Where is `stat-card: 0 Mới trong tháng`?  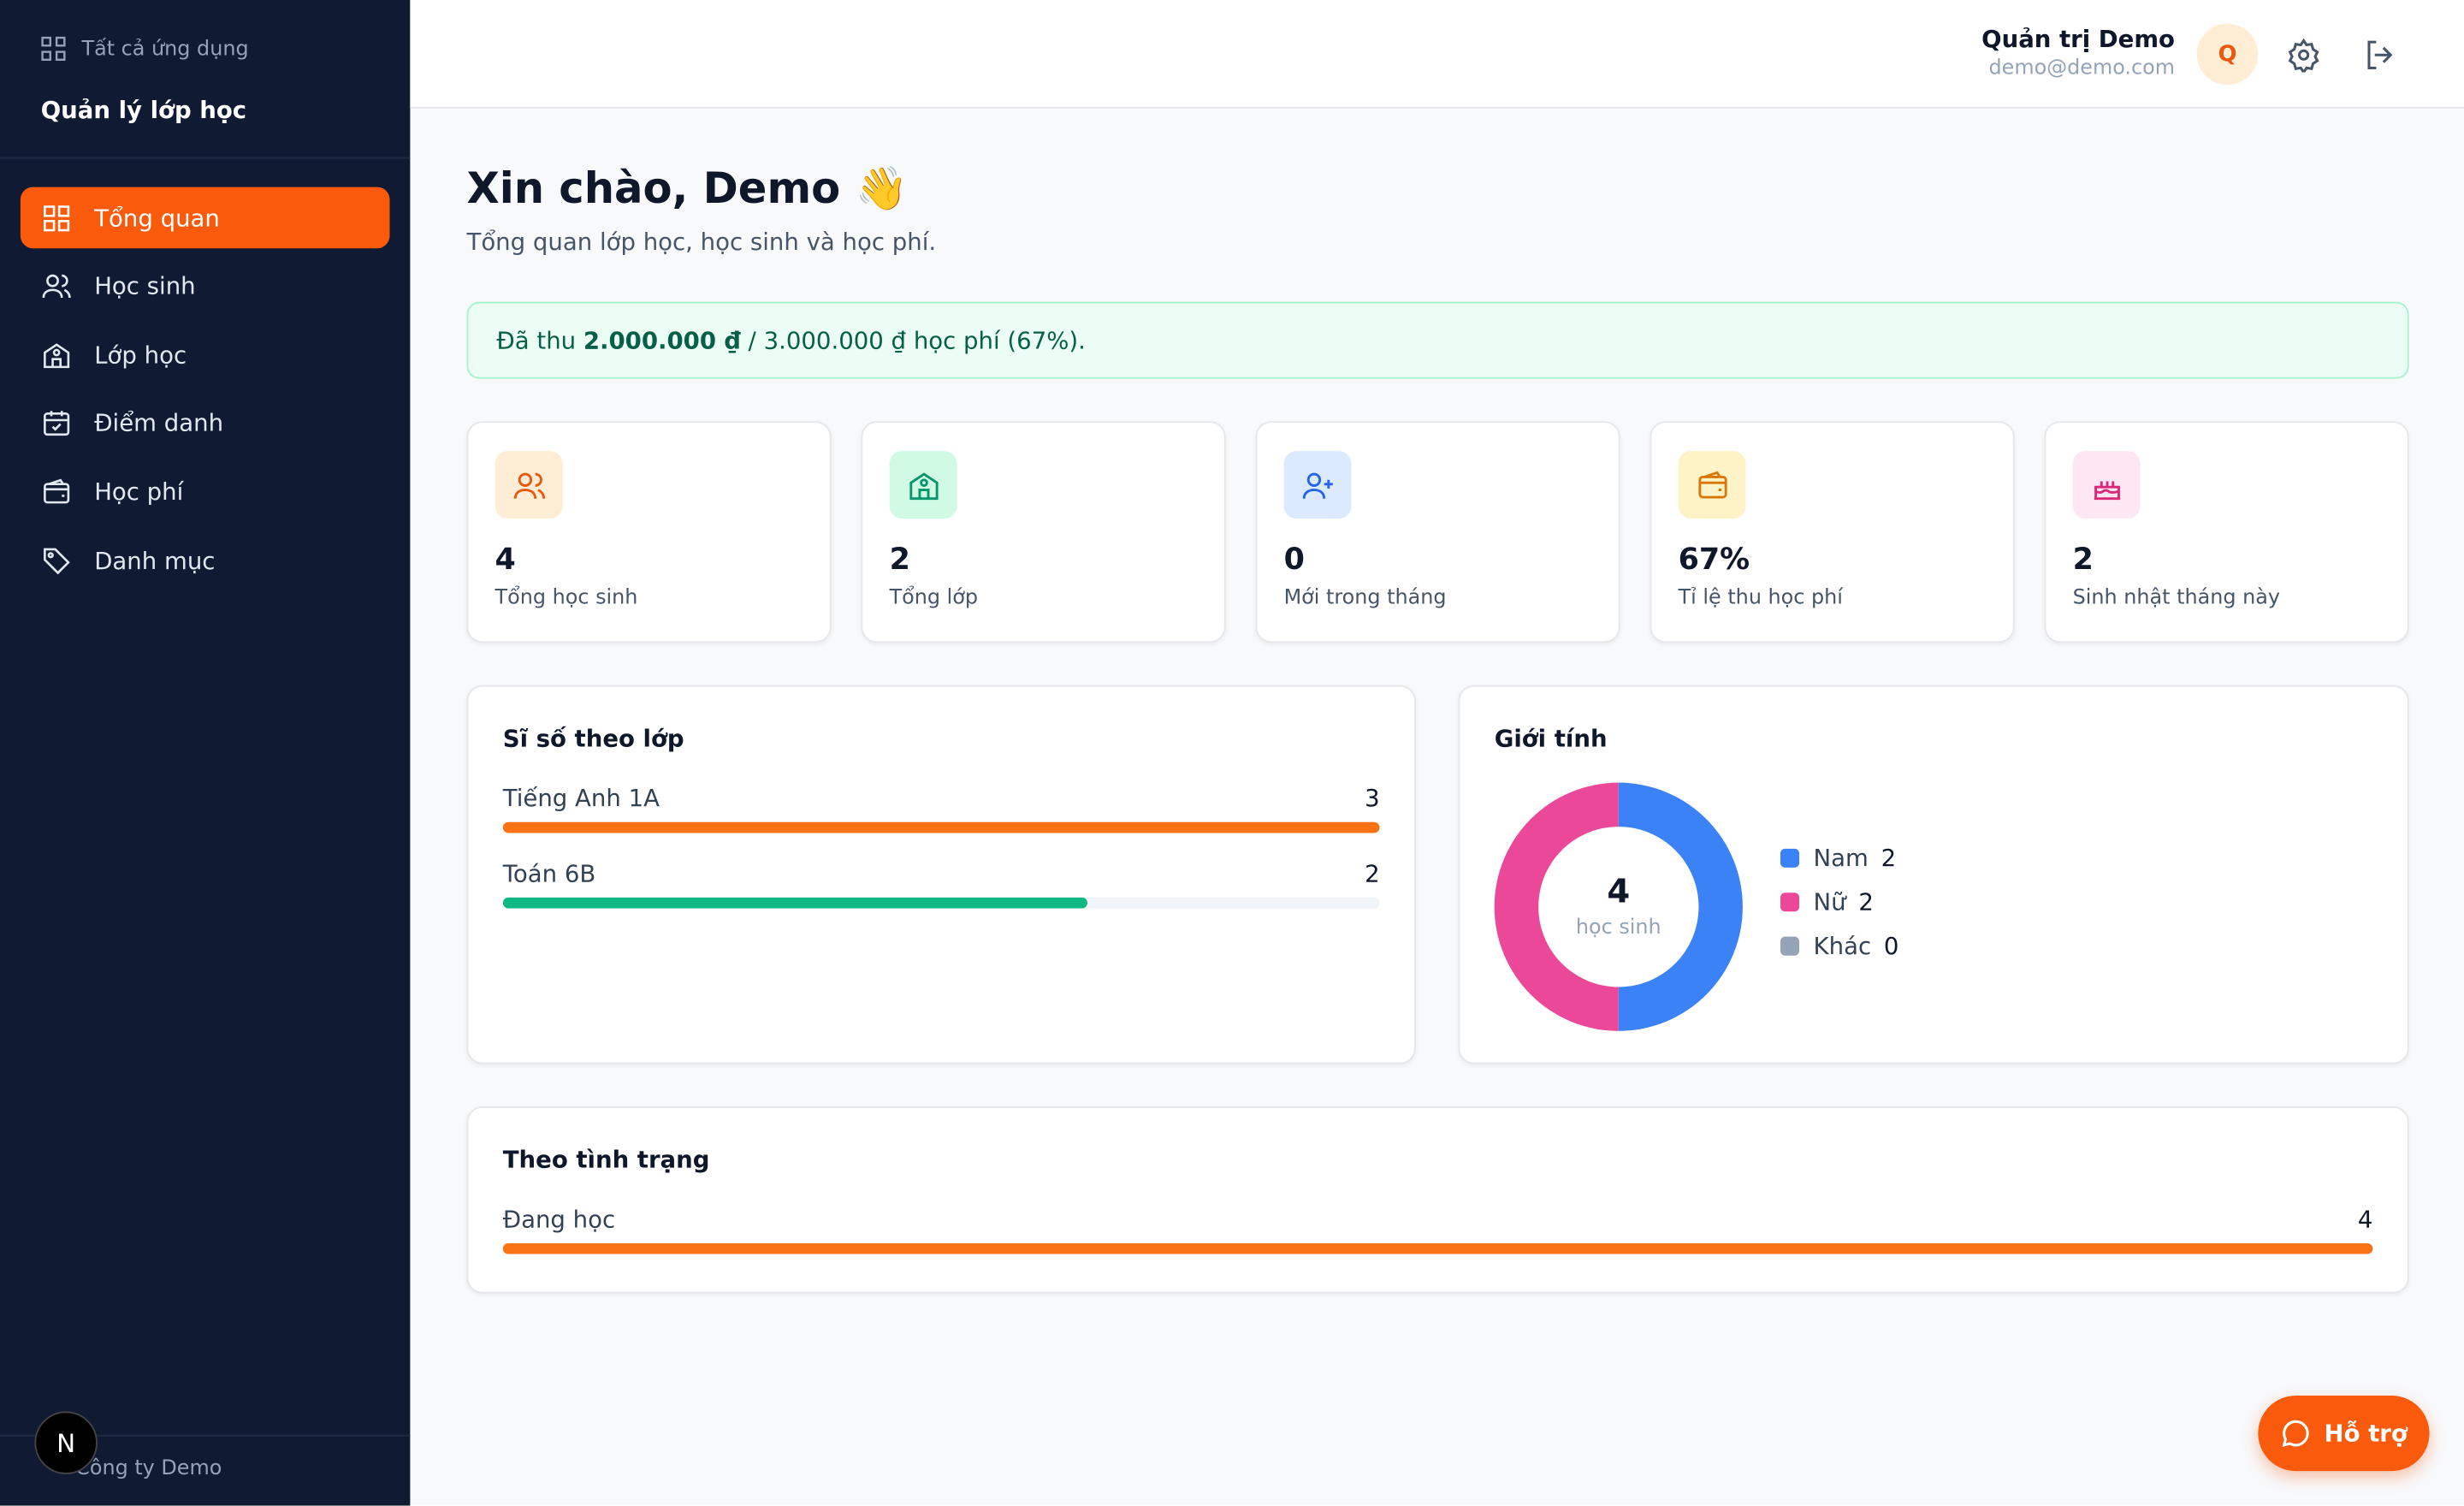 stat-card: 0 Mới trong tháng is located at coordinates (1437, 532).